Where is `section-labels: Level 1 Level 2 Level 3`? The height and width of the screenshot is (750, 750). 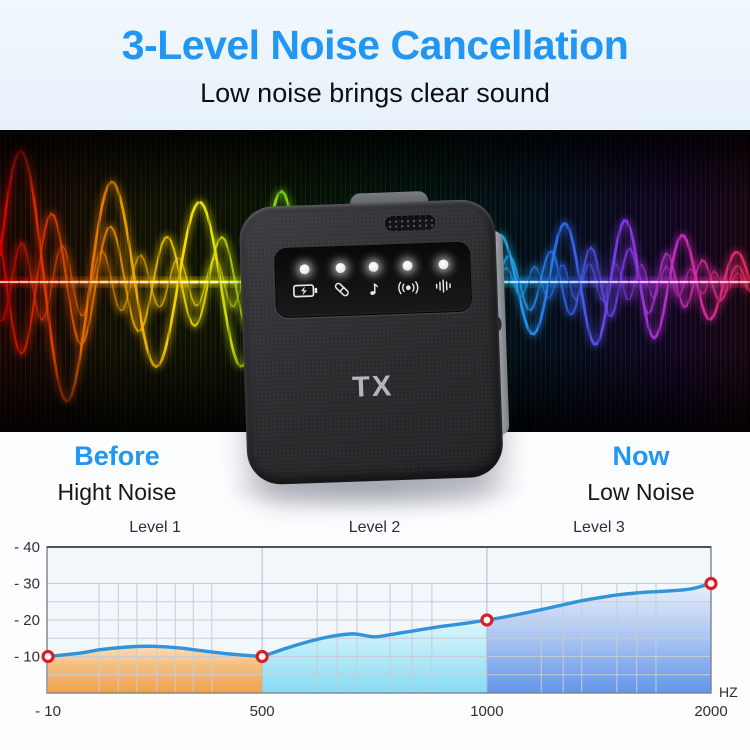
section-labels: Level 1 Level 2 Level 3 is located at coordinates (377, 527).